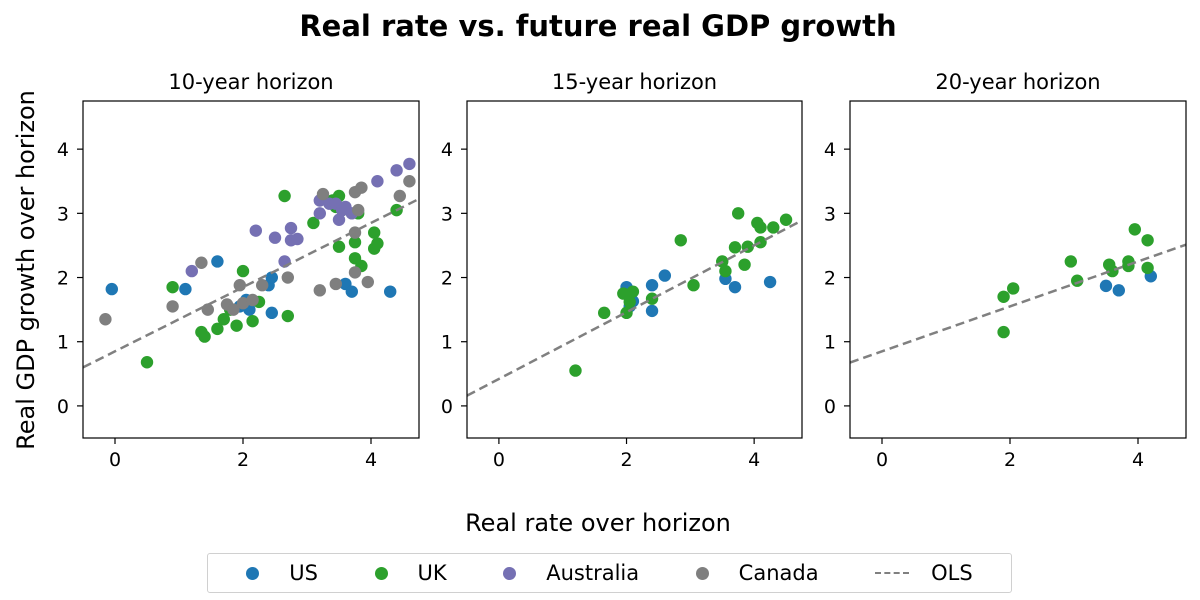 The image size is (1200, 600). Describe the element at coordinates (250, 82) in the screenshot. I see `panel-title: 10-year horizon` at that location.